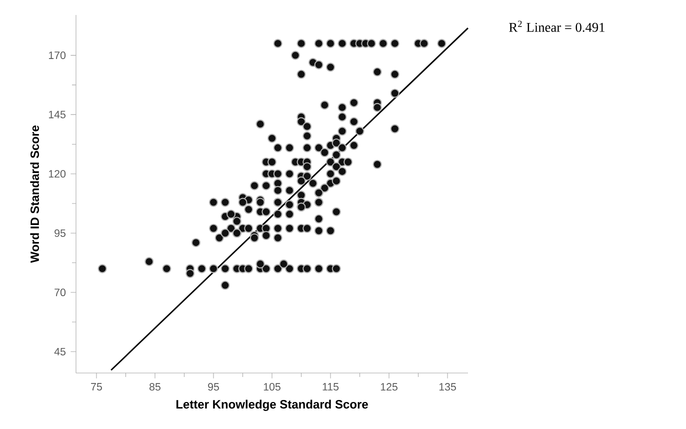 The height and width of the screenshot is (429, 686). What do you see at coordinates (389, 387) in the screenshot?
I see `x-tick-label: 125` at bounding box center [389, 387].